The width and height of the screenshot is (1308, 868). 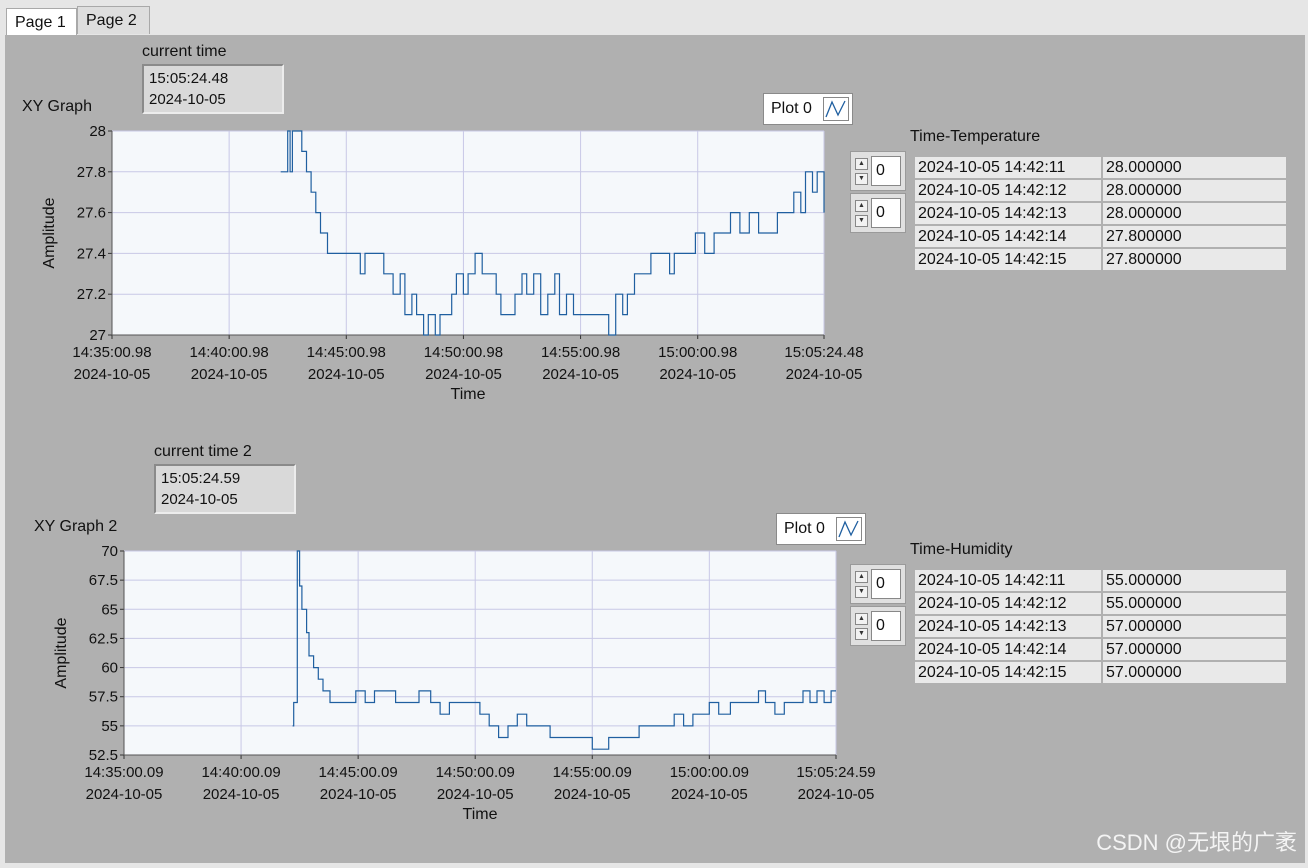 I want to click on x-tick-label: 14:55:00.98, so click(x=580, y=352).